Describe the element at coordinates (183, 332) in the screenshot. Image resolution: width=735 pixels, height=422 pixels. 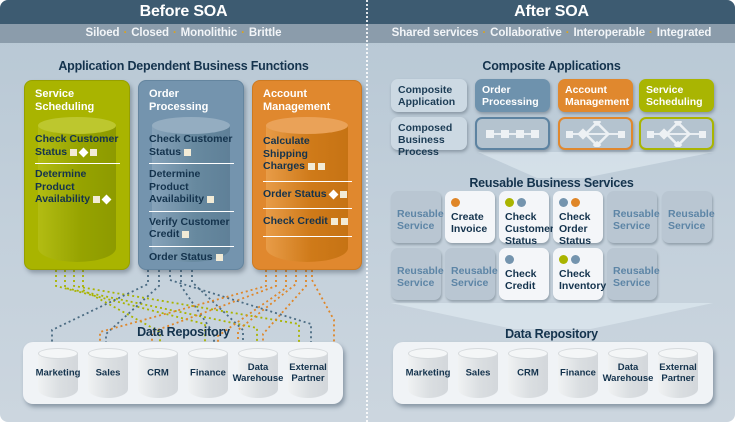
I see `left-repository-title: Data Repository` at that location.